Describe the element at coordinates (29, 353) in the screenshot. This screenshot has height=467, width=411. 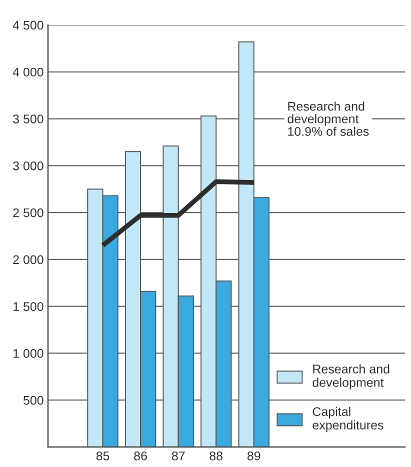
I see `y-tick-label: 1 000` at that location.